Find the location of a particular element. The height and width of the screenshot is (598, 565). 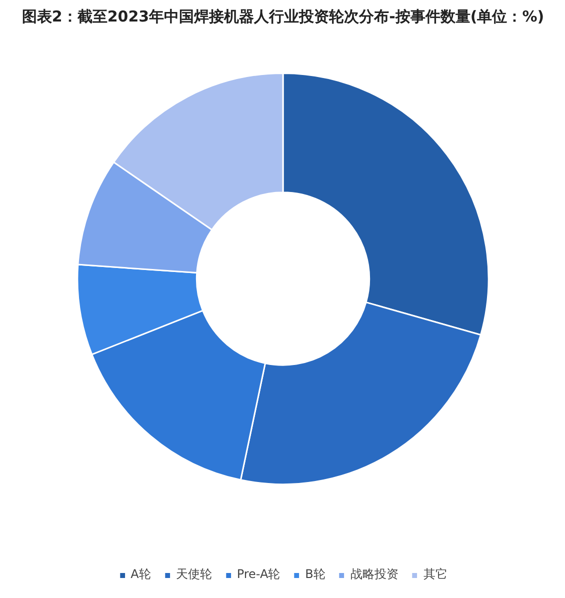

legend-label: B轮 is located at coordinates (315, 574).